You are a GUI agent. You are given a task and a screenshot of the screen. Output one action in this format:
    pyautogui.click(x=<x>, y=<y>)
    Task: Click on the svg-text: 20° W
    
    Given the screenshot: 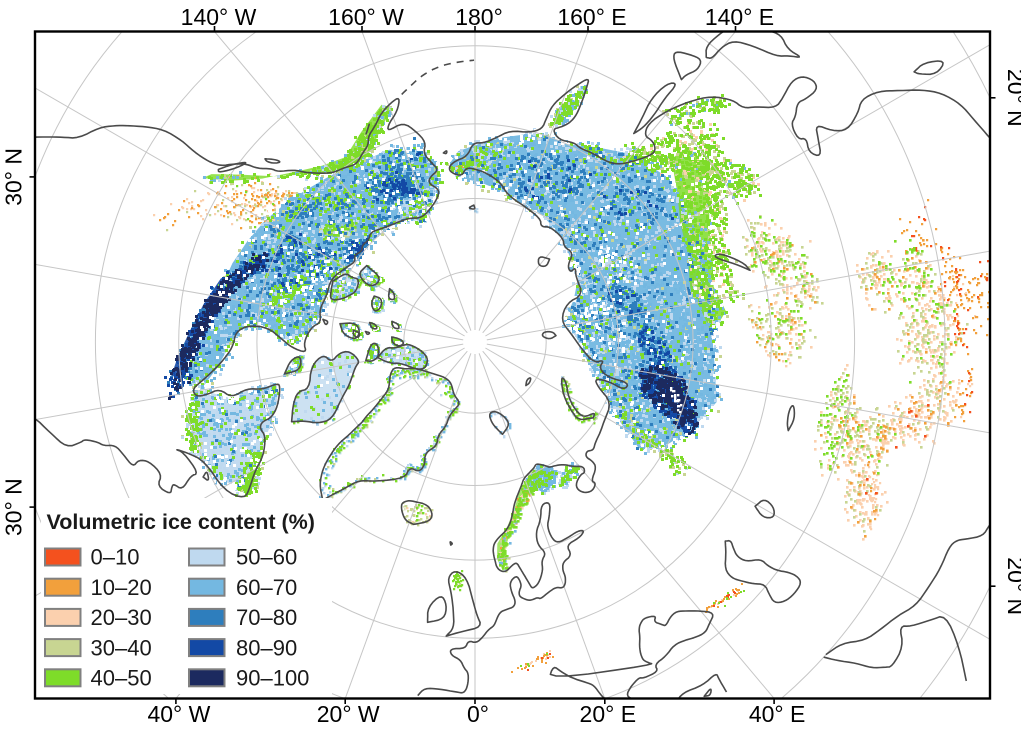 What is the action you would take?
    pyautogui.click(x=348, y=714)
    